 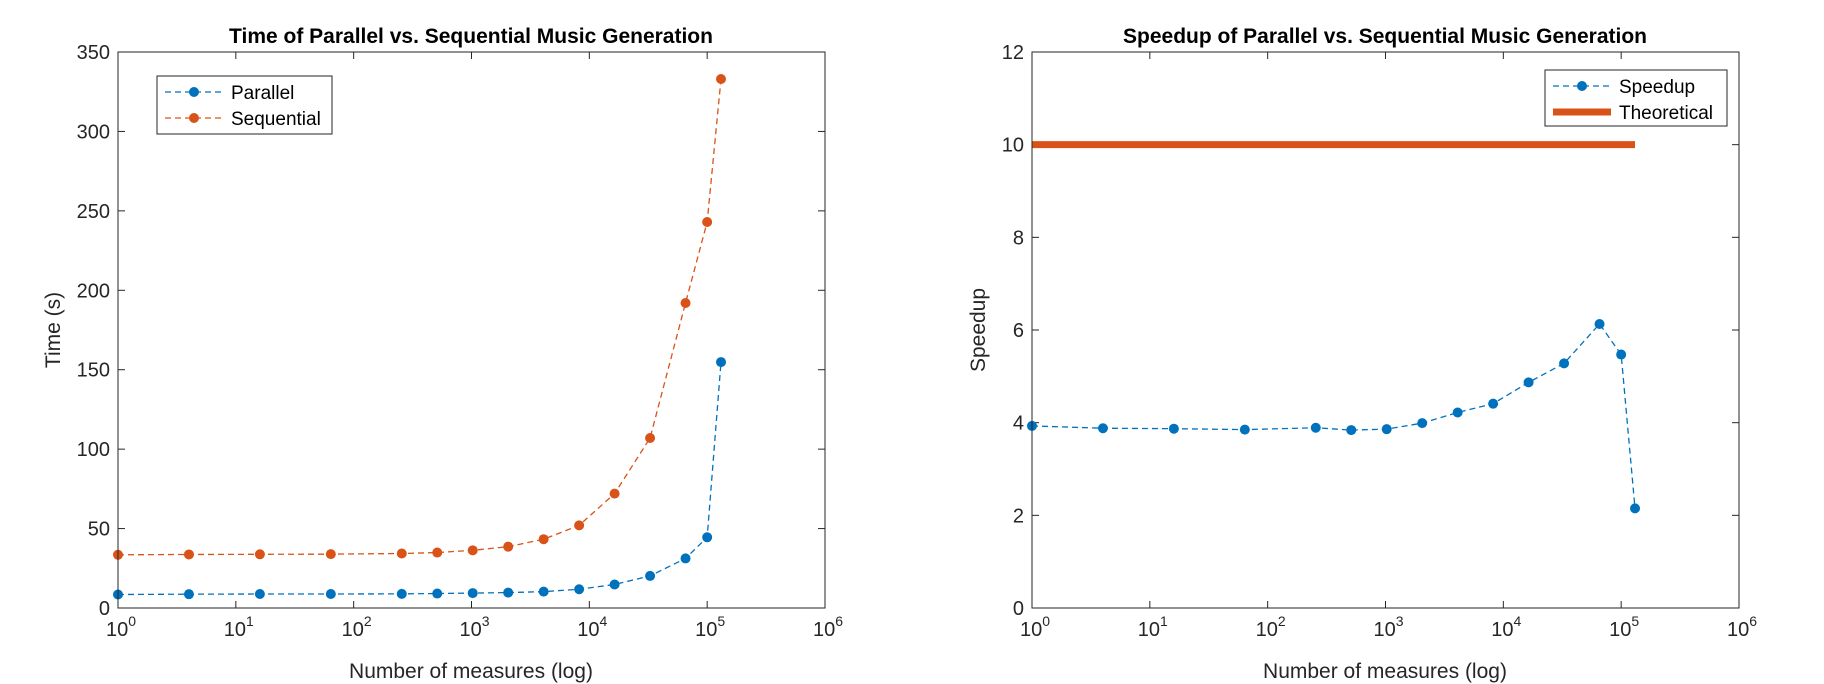 What do you see at coordinates (93, 53) in the screenshot?
I see `y-tick-label: 350` at bounding box center [93, 53].